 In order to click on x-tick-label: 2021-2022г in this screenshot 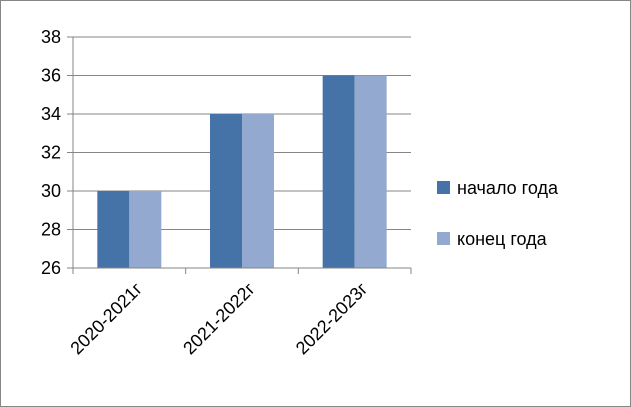, I will do `click(219, 318)`.